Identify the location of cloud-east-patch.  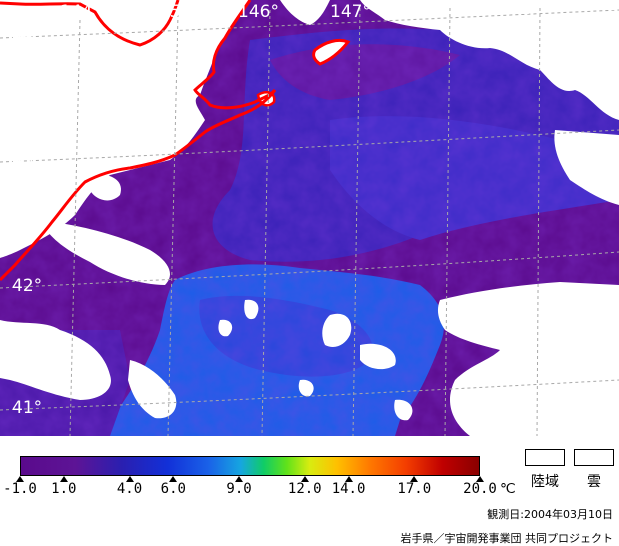
(586, 167).